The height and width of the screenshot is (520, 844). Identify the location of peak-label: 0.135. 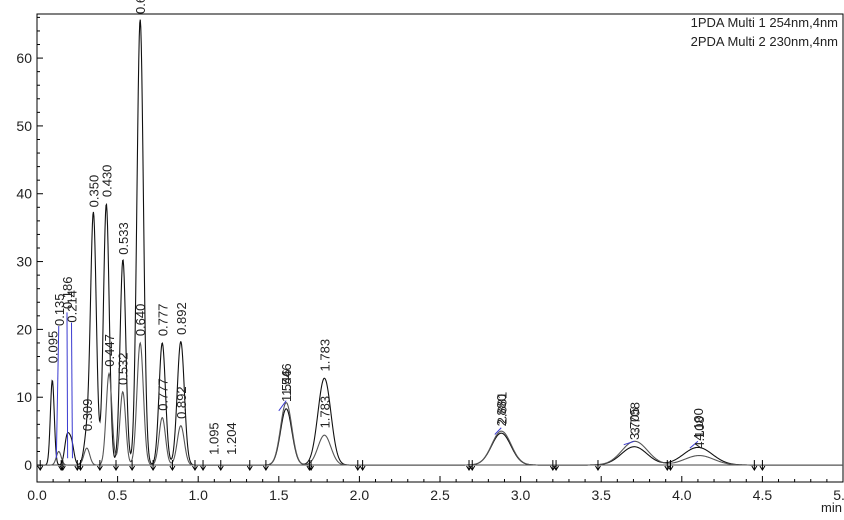
(59, 309).